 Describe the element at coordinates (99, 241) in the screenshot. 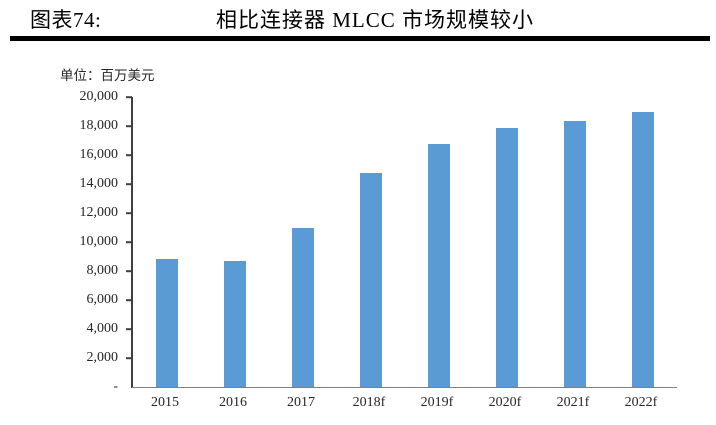

I see `y-axis-tick-label: 10,000` at that location.